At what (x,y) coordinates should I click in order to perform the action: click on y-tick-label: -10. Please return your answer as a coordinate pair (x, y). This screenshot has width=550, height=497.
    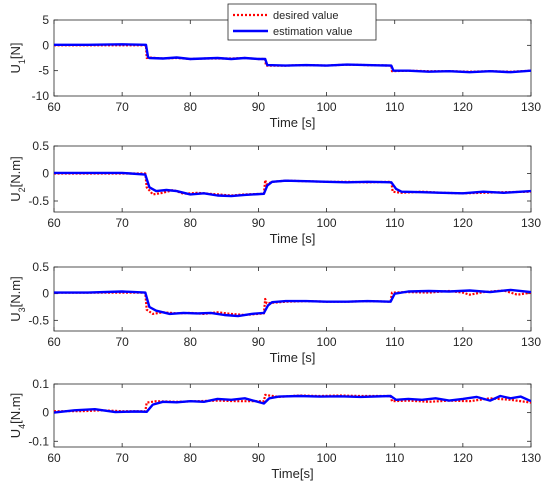
    Looking at the image, I should click on (41, 96).